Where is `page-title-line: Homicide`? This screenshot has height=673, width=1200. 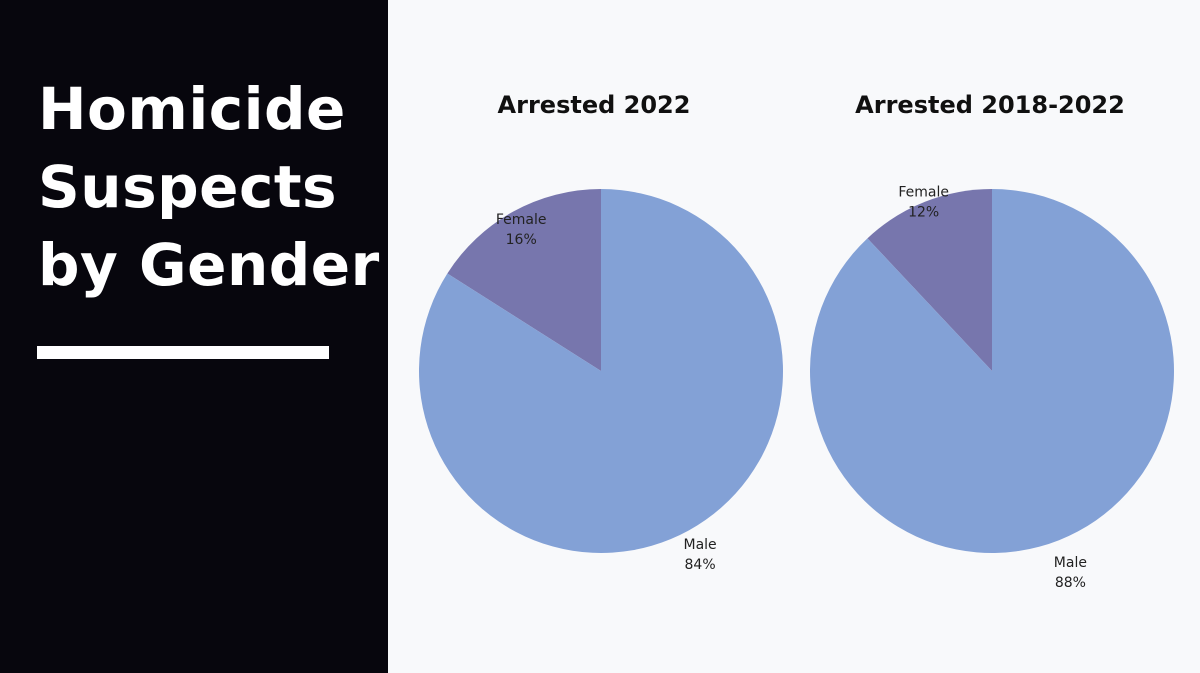 page-title-line: Homicide is located at coordinates (192, 109).